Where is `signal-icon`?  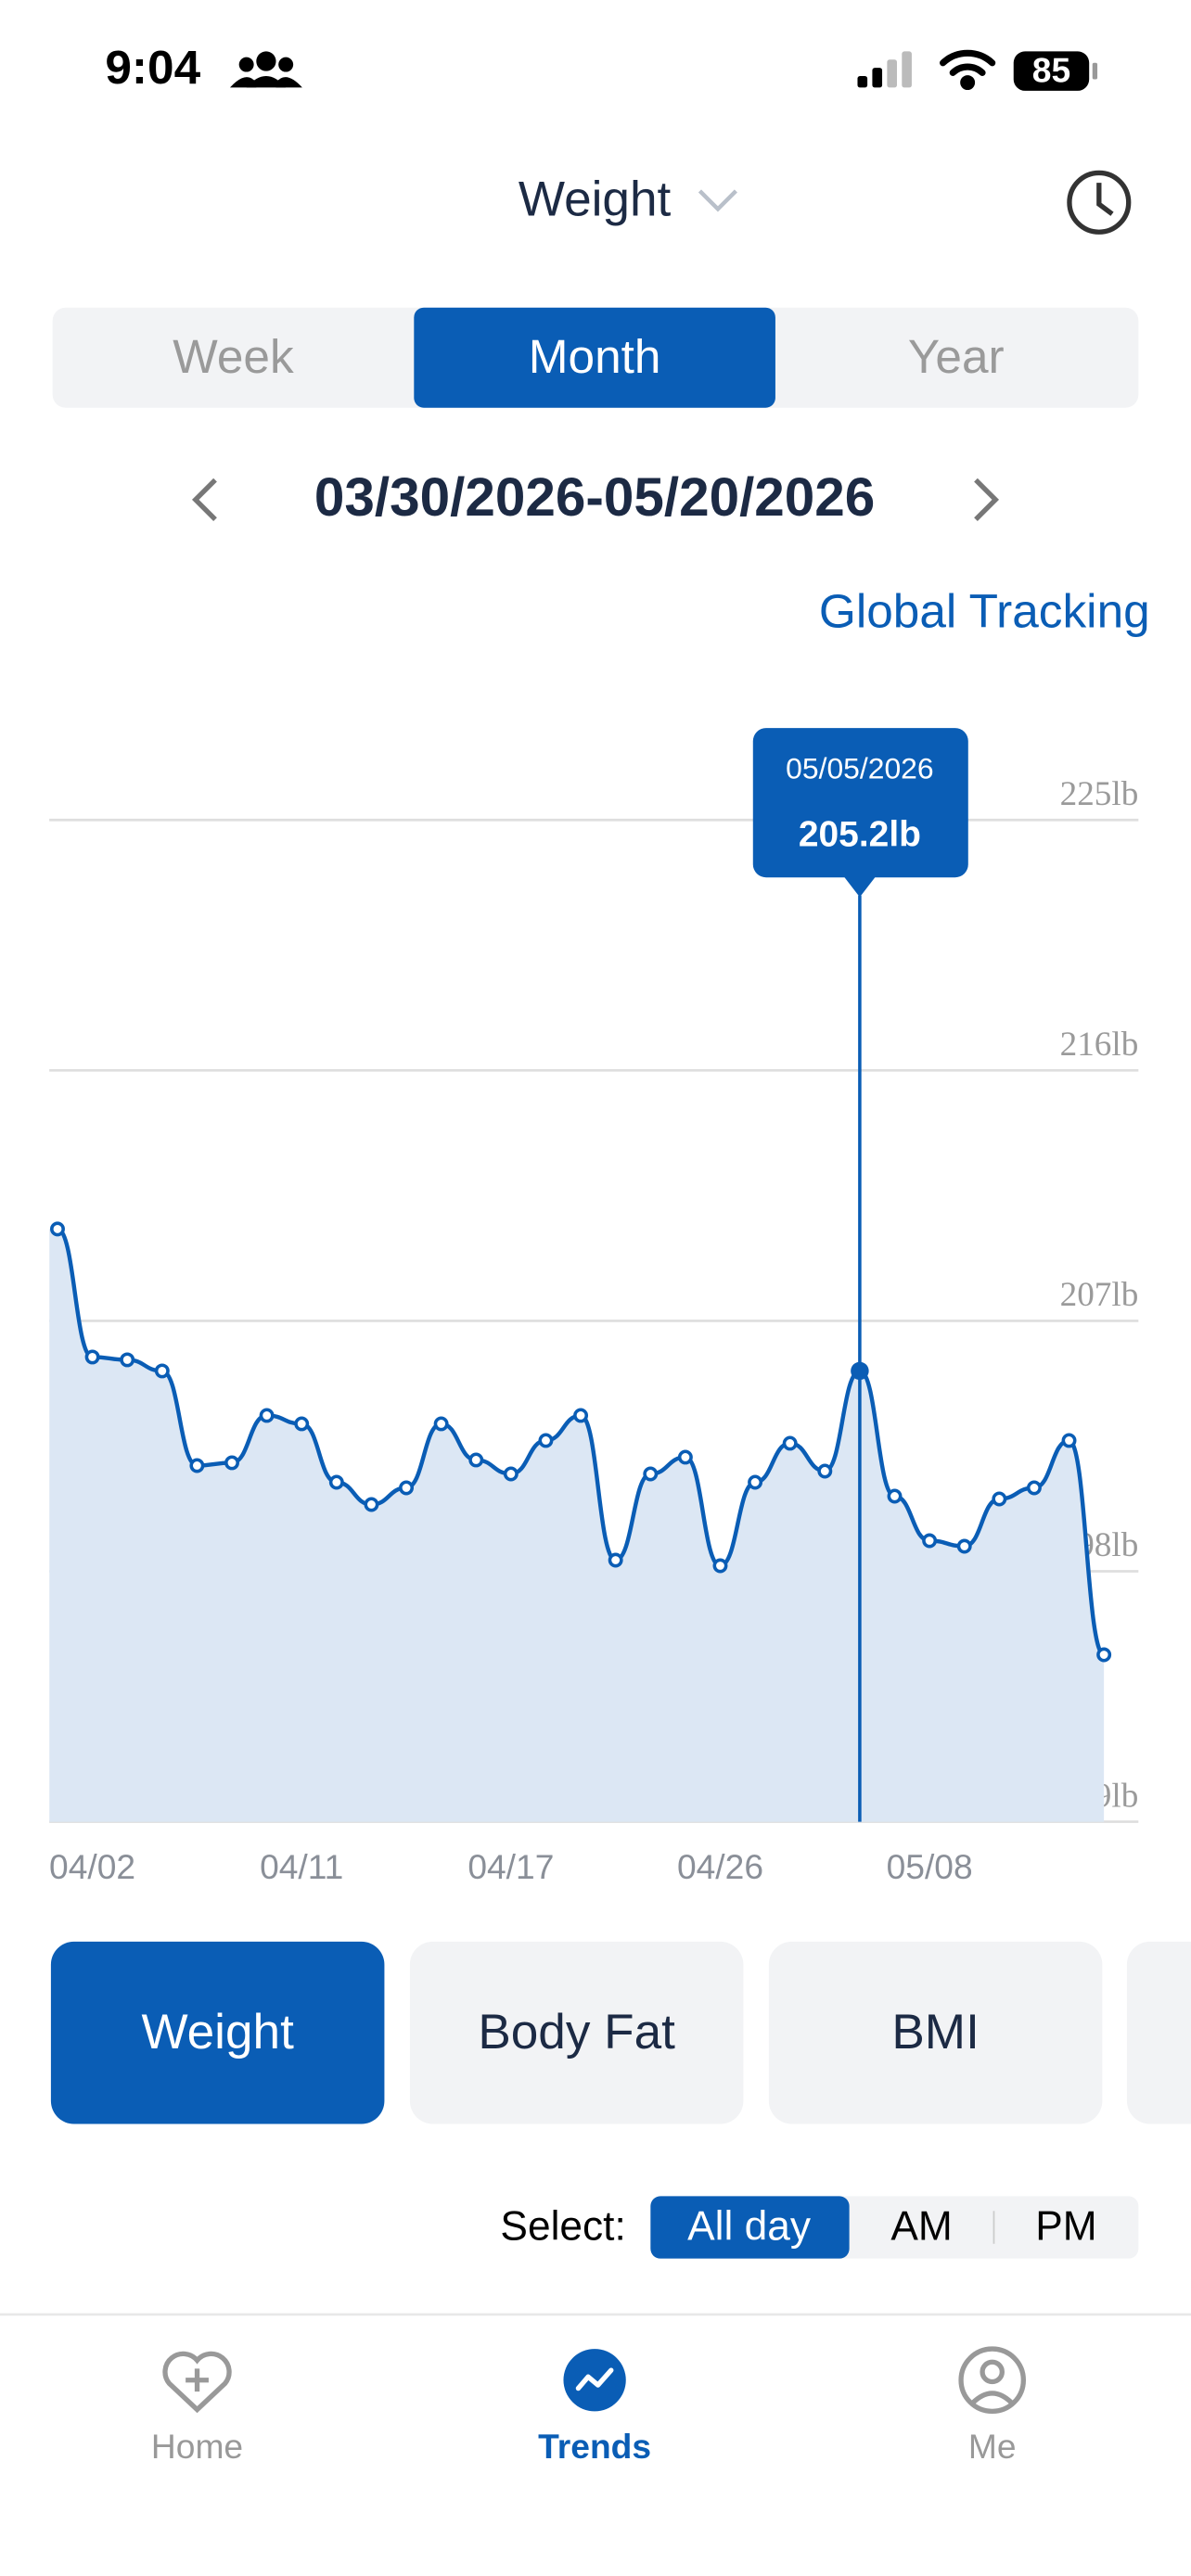 signal-icon is located at coordinates (884, 69).